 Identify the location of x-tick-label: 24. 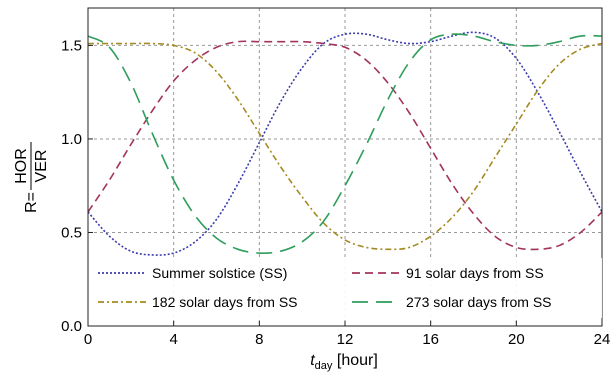
(602, 339).